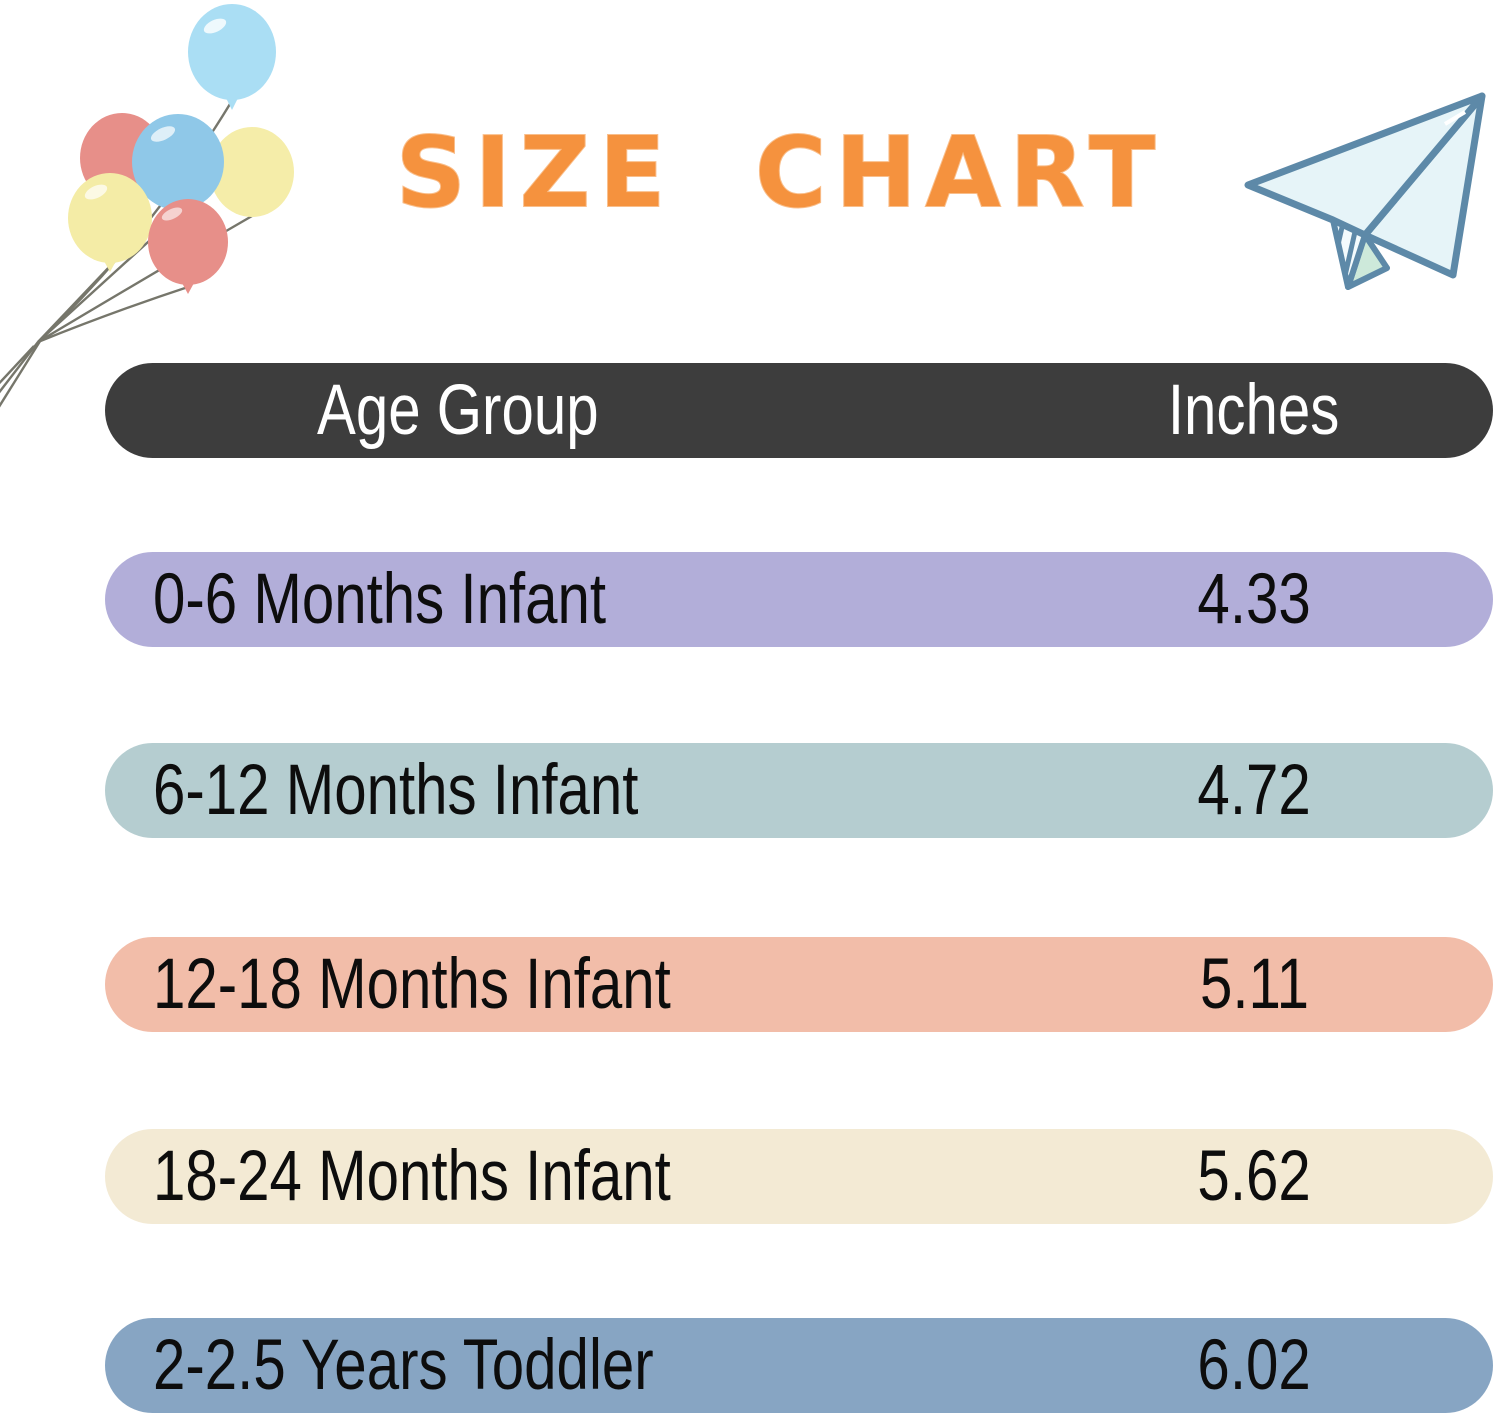 The height and width of the screenshot is (1414, 1497). What do you see at coordinates (799, 410) in the screenshot?
I see `table-header-bar: Age Group Inches` at bounding box center [799, 410].